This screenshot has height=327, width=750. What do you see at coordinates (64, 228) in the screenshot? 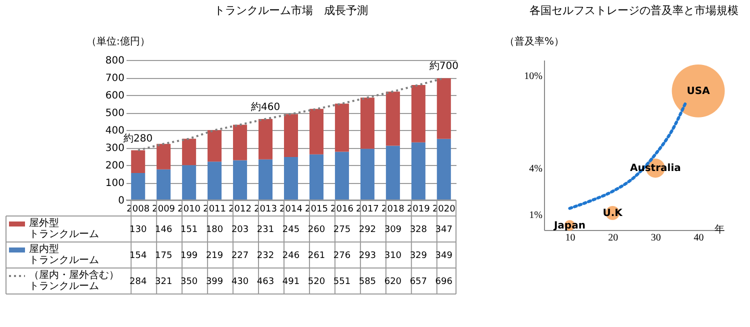
I see `legend-label: 屋外型トランクルーム` at bounding box center [64, 228].